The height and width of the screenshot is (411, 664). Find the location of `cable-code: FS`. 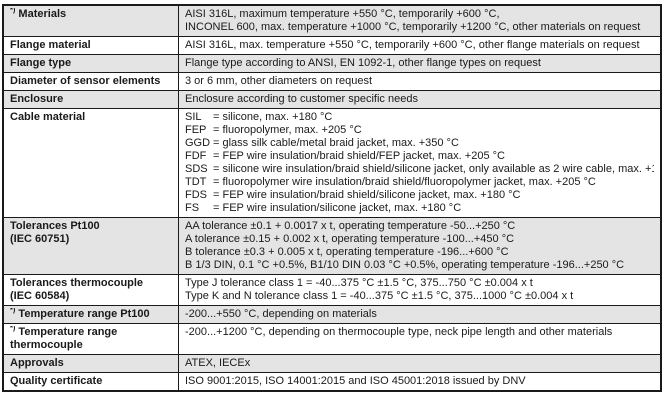

cable-code: FS is located at coordinates (192, 208).